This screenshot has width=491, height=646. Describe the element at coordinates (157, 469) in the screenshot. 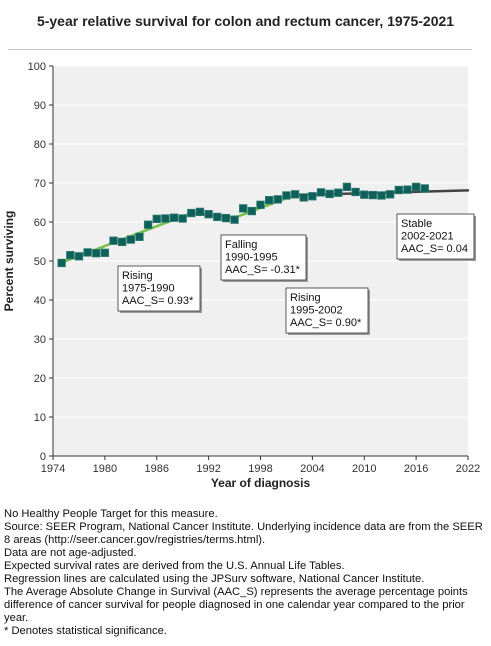

I see `x-tick-label: 1986` at that location.